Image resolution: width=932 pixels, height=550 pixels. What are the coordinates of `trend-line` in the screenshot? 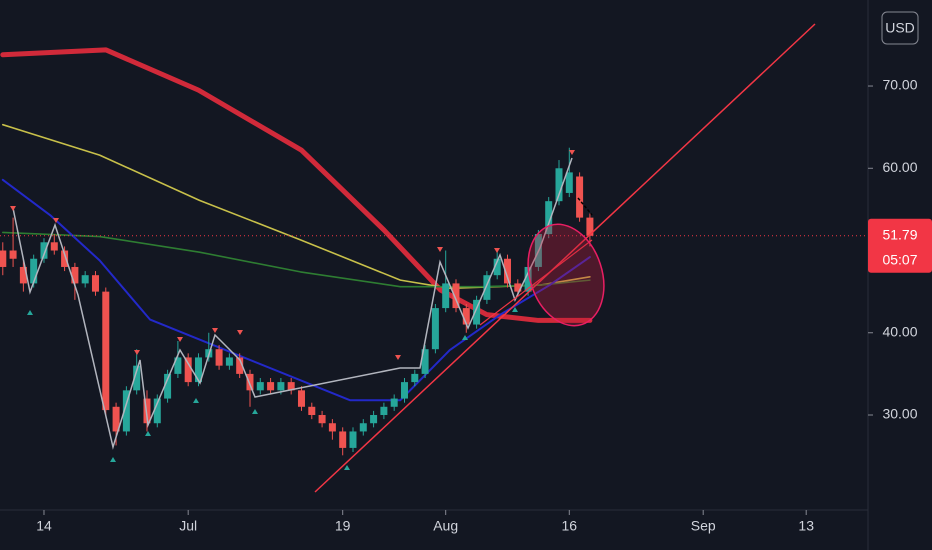 It's located at (536, 282).